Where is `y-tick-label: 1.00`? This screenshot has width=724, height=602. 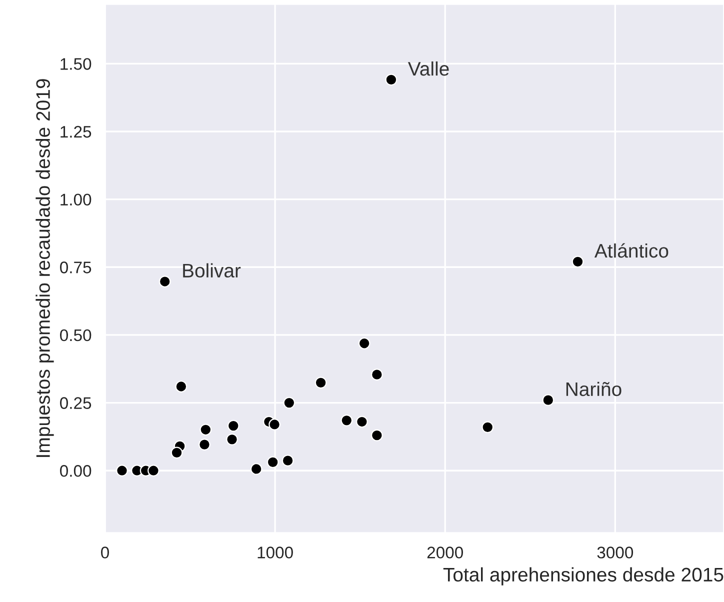
y-tick-label: 1.00 is located at coordinates (76, 200).